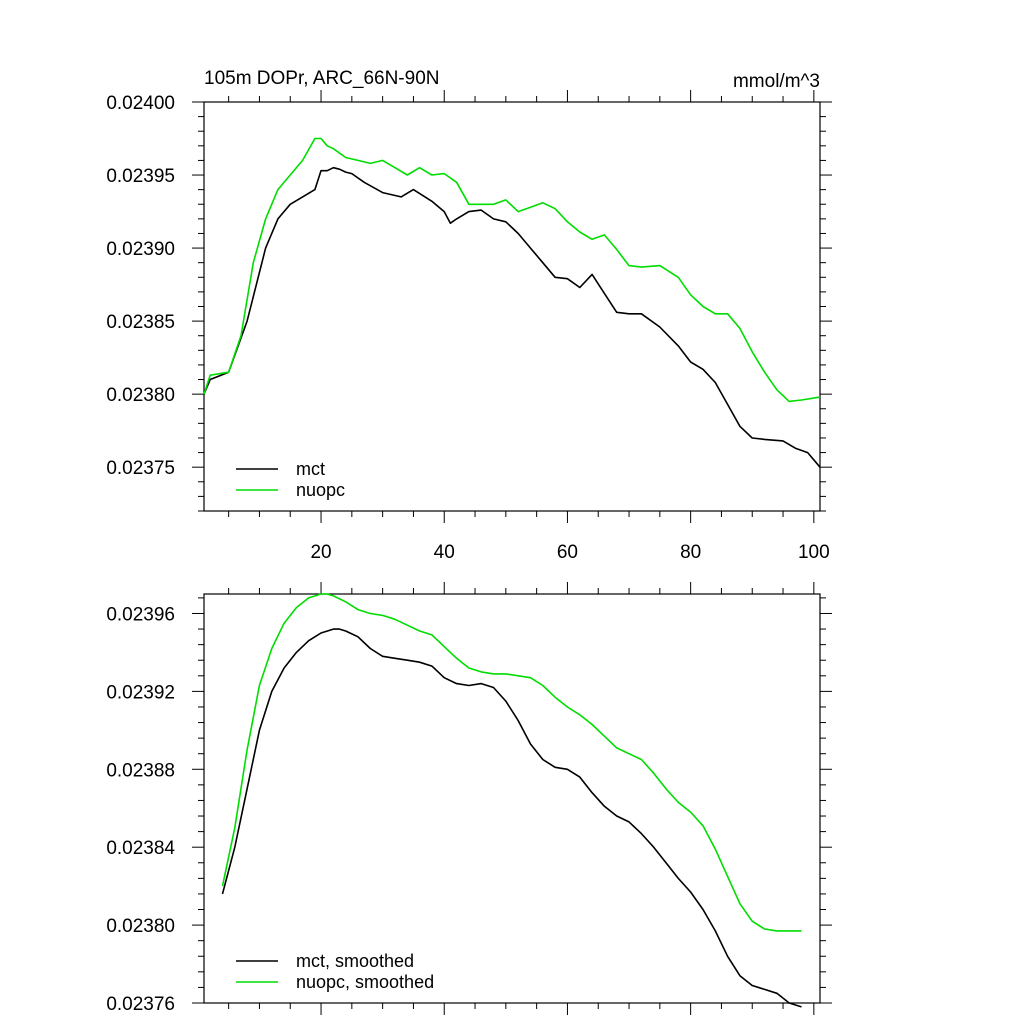  Describe the element at coordinates (320, 552) in the screenshot. I see `x-tick-label: 20` at that location.